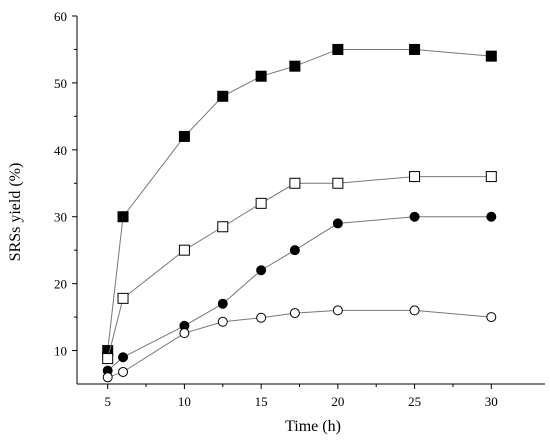 The height and width of the screenshot is (441, 550). I want to click on y-tick-label: 50, so click(60, 83).